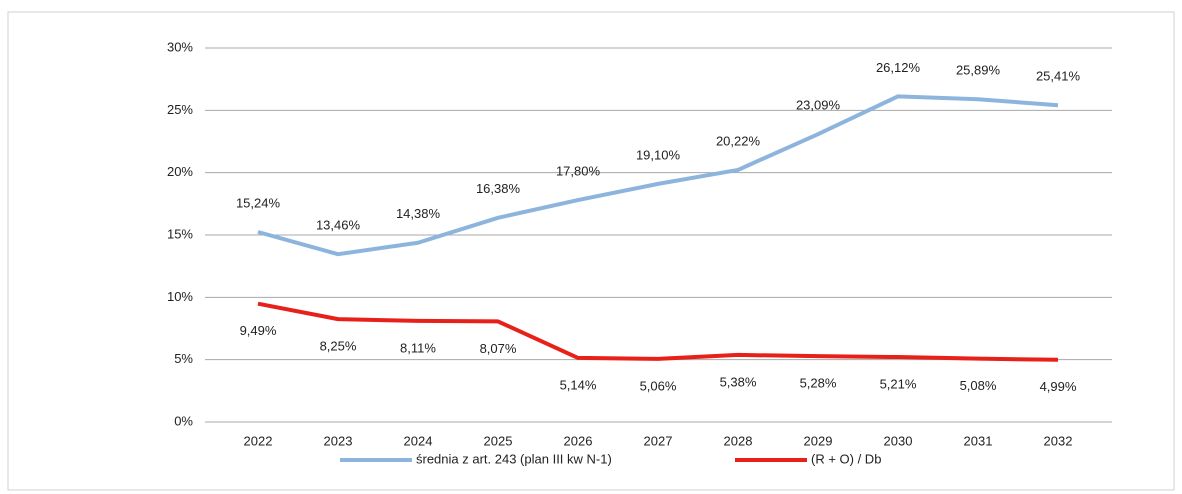  I want to click on data-label: 8,07%, so click(498, 348).